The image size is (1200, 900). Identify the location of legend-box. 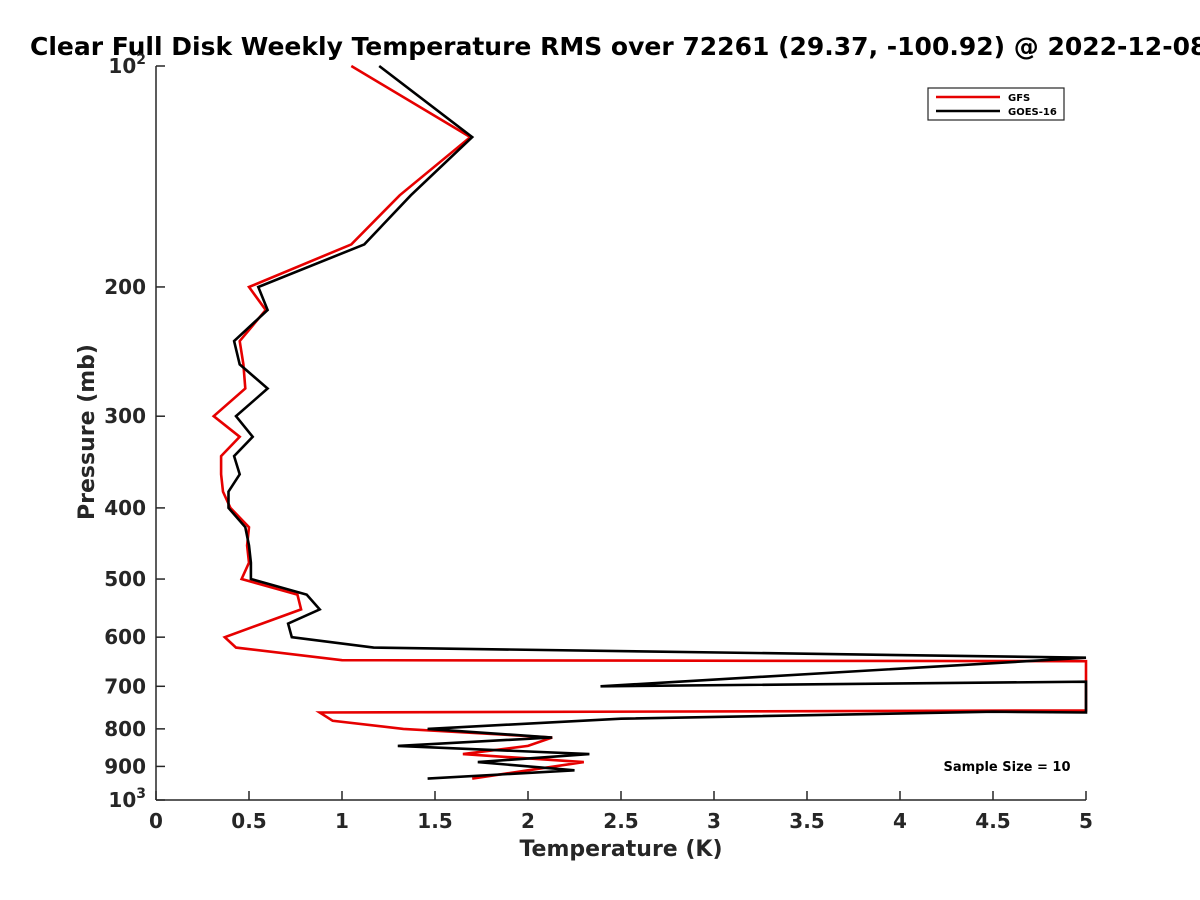
(996, 104).